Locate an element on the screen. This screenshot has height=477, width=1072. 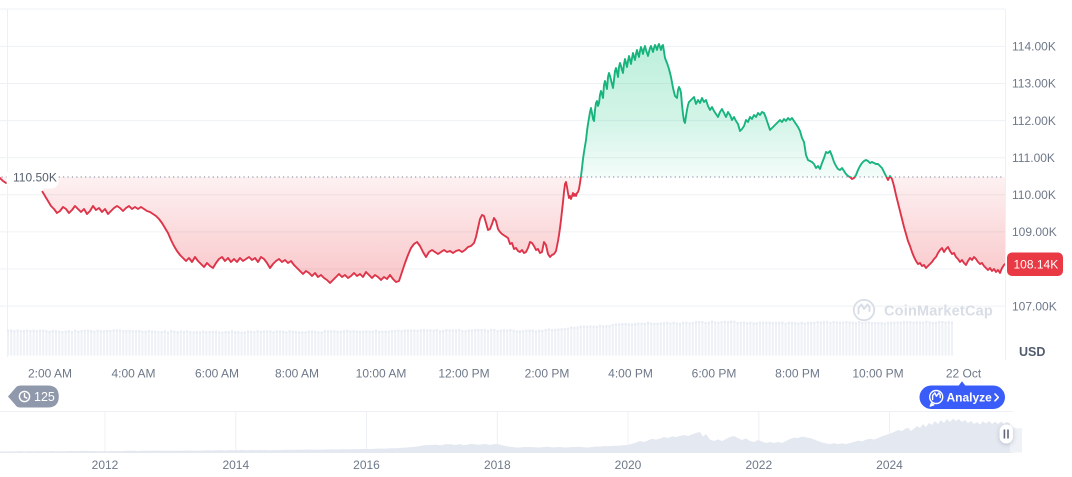
svg-text: 2024 is located at coordinates (889, 465).